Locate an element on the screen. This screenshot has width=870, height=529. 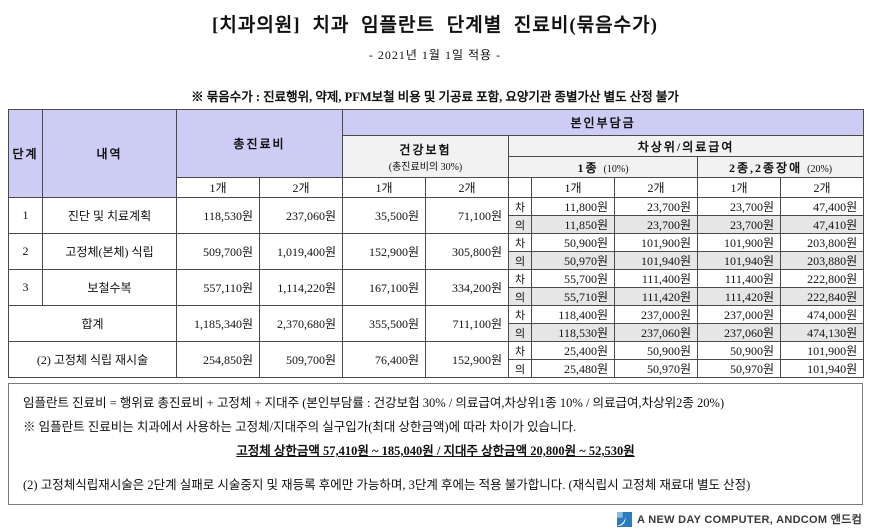
footer: A NEW DAY COMPUTER, ANDCOM 앤드컴 is located at coordinates (435, 519).